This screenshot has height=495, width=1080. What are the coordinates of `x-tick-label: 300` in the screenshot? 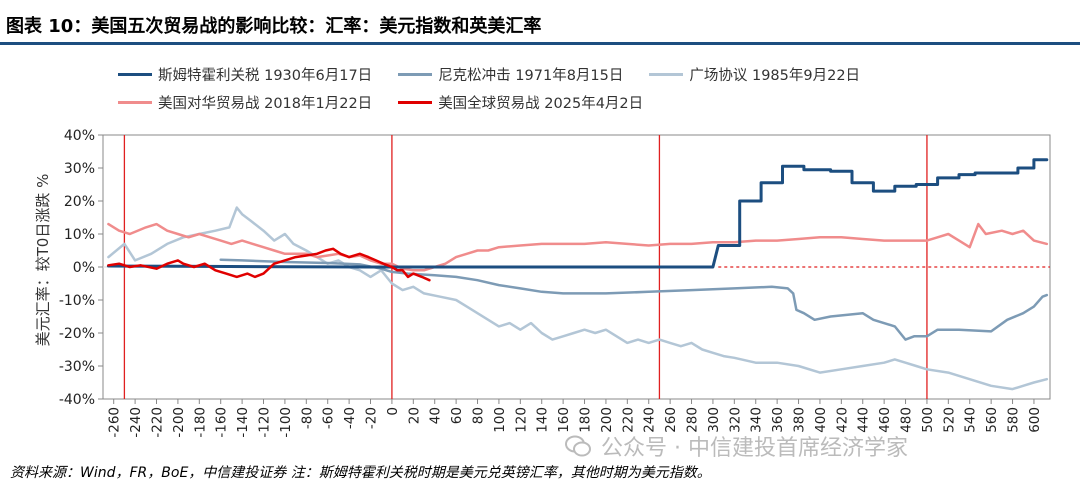 It's located at (714, 420).